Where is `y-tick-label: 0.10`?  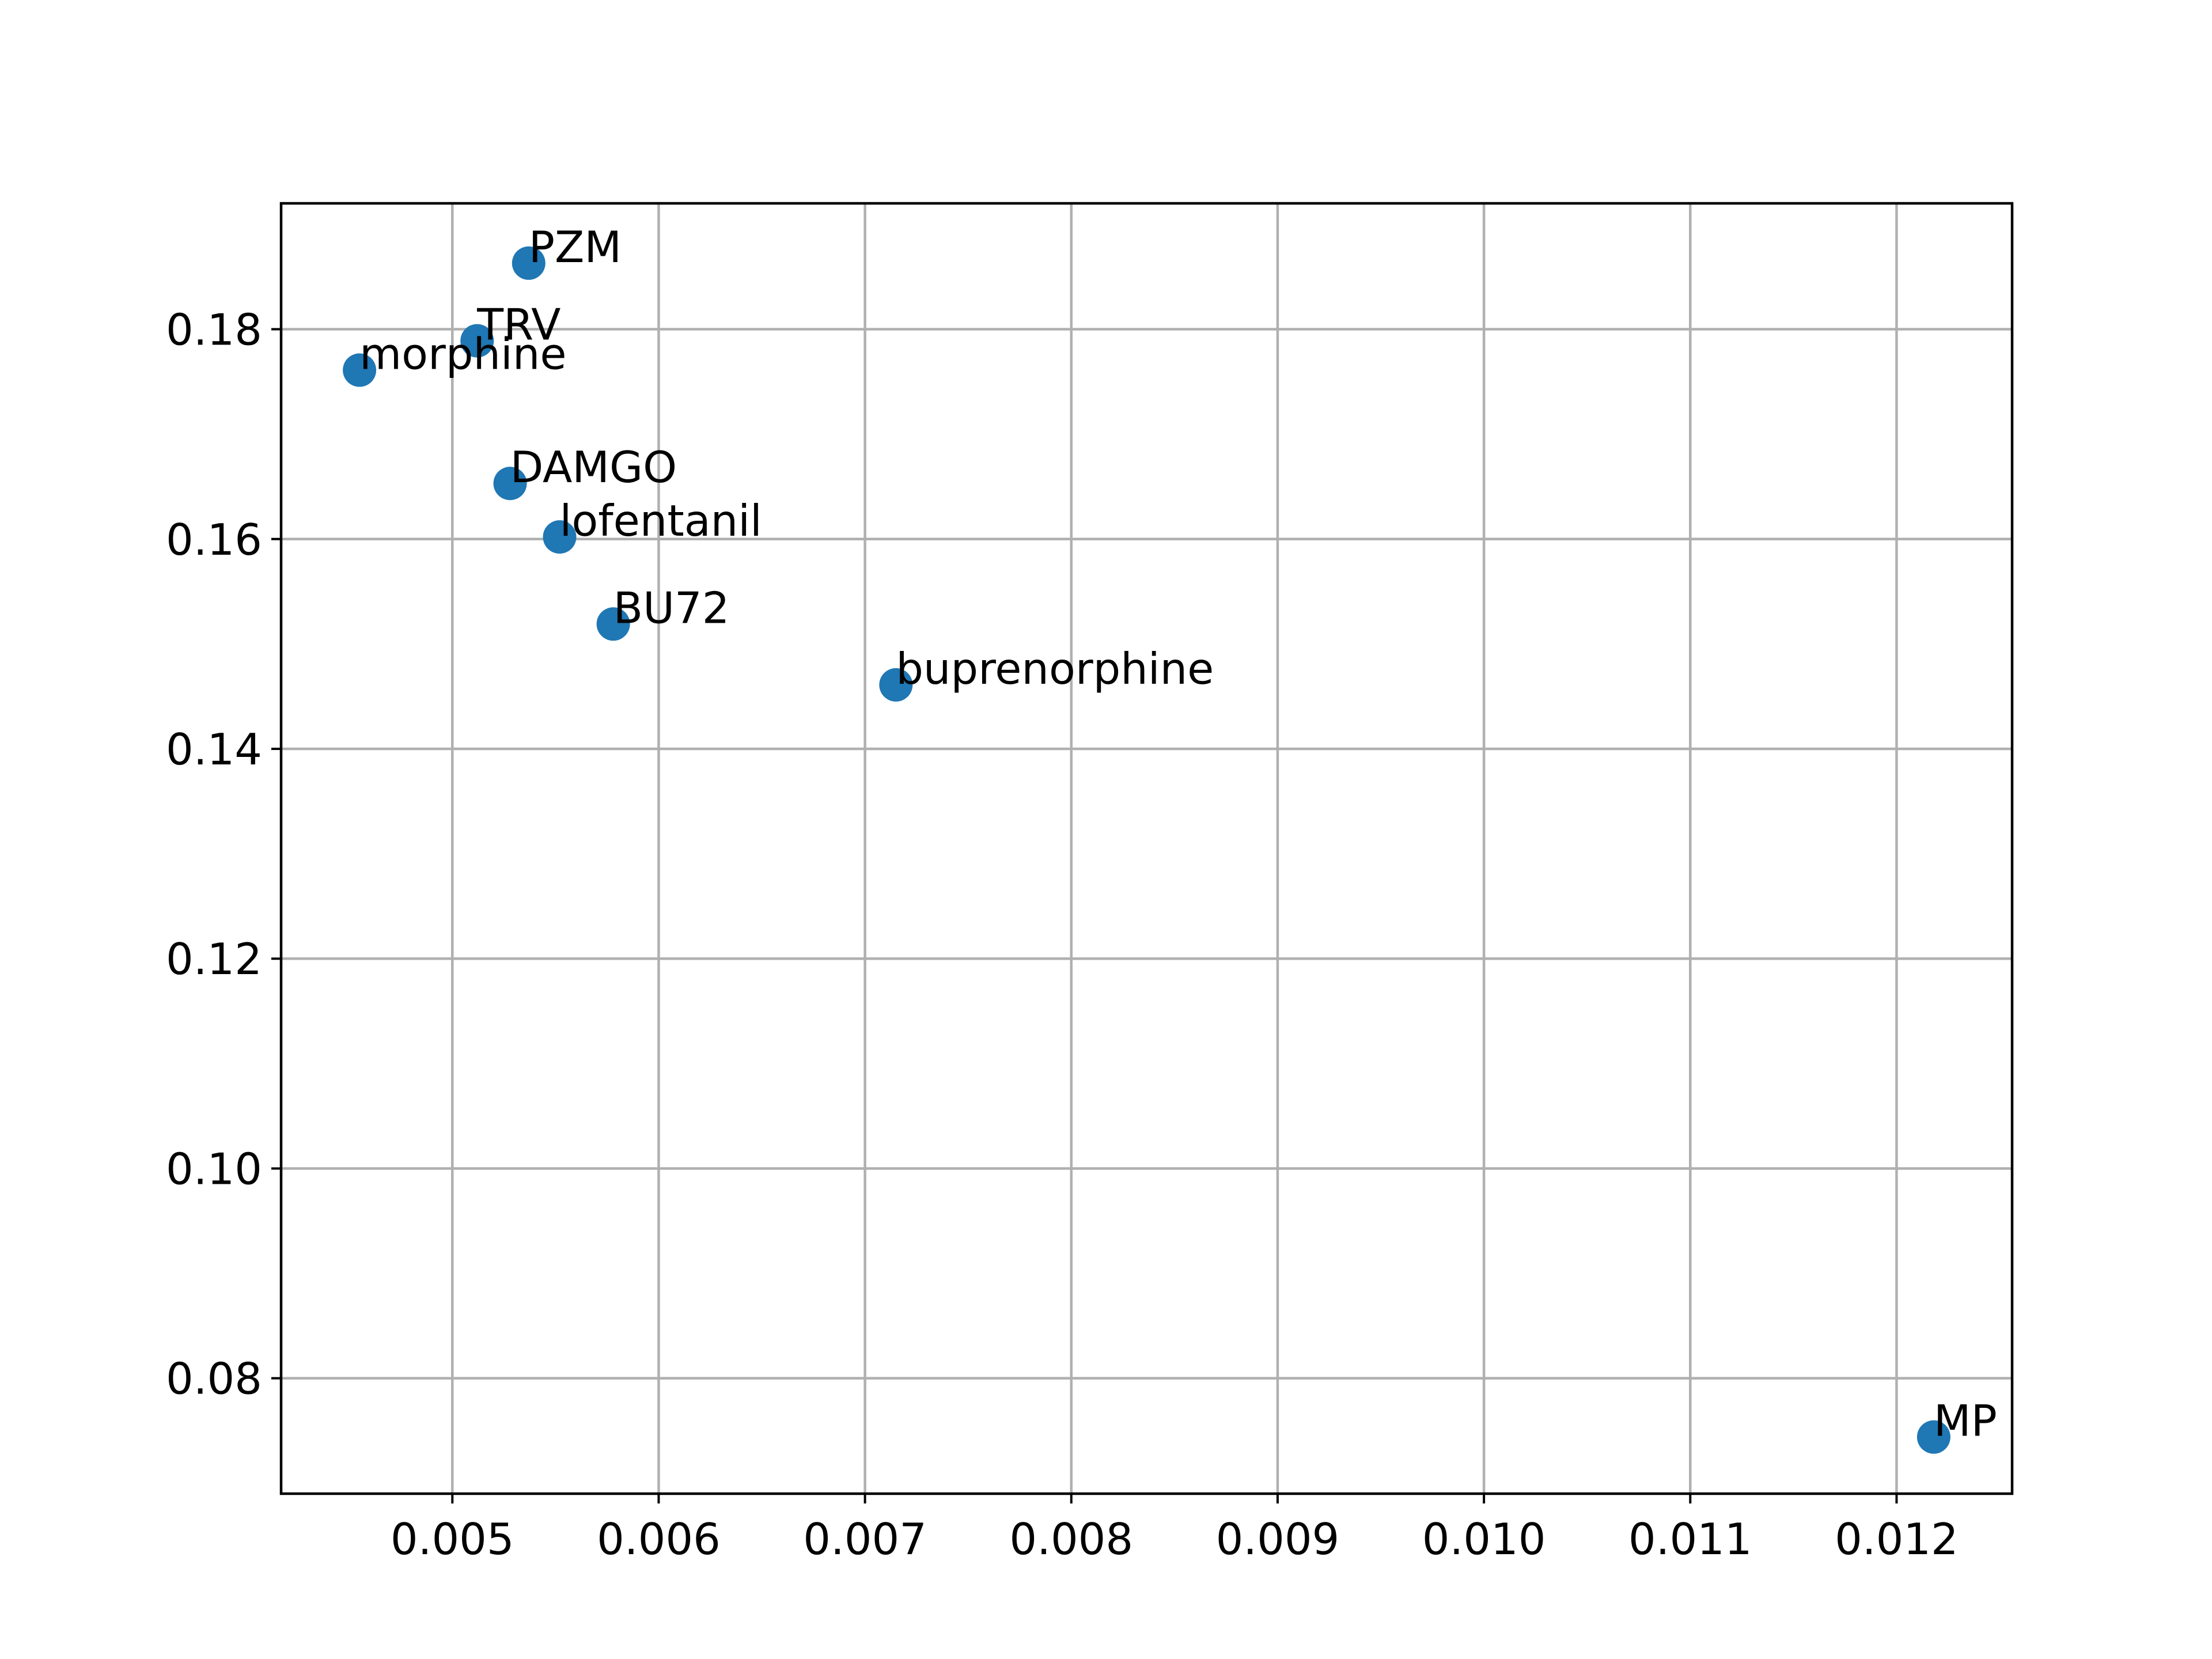 y-tick-label: 0.10 is located at coordinates (214, 1168).